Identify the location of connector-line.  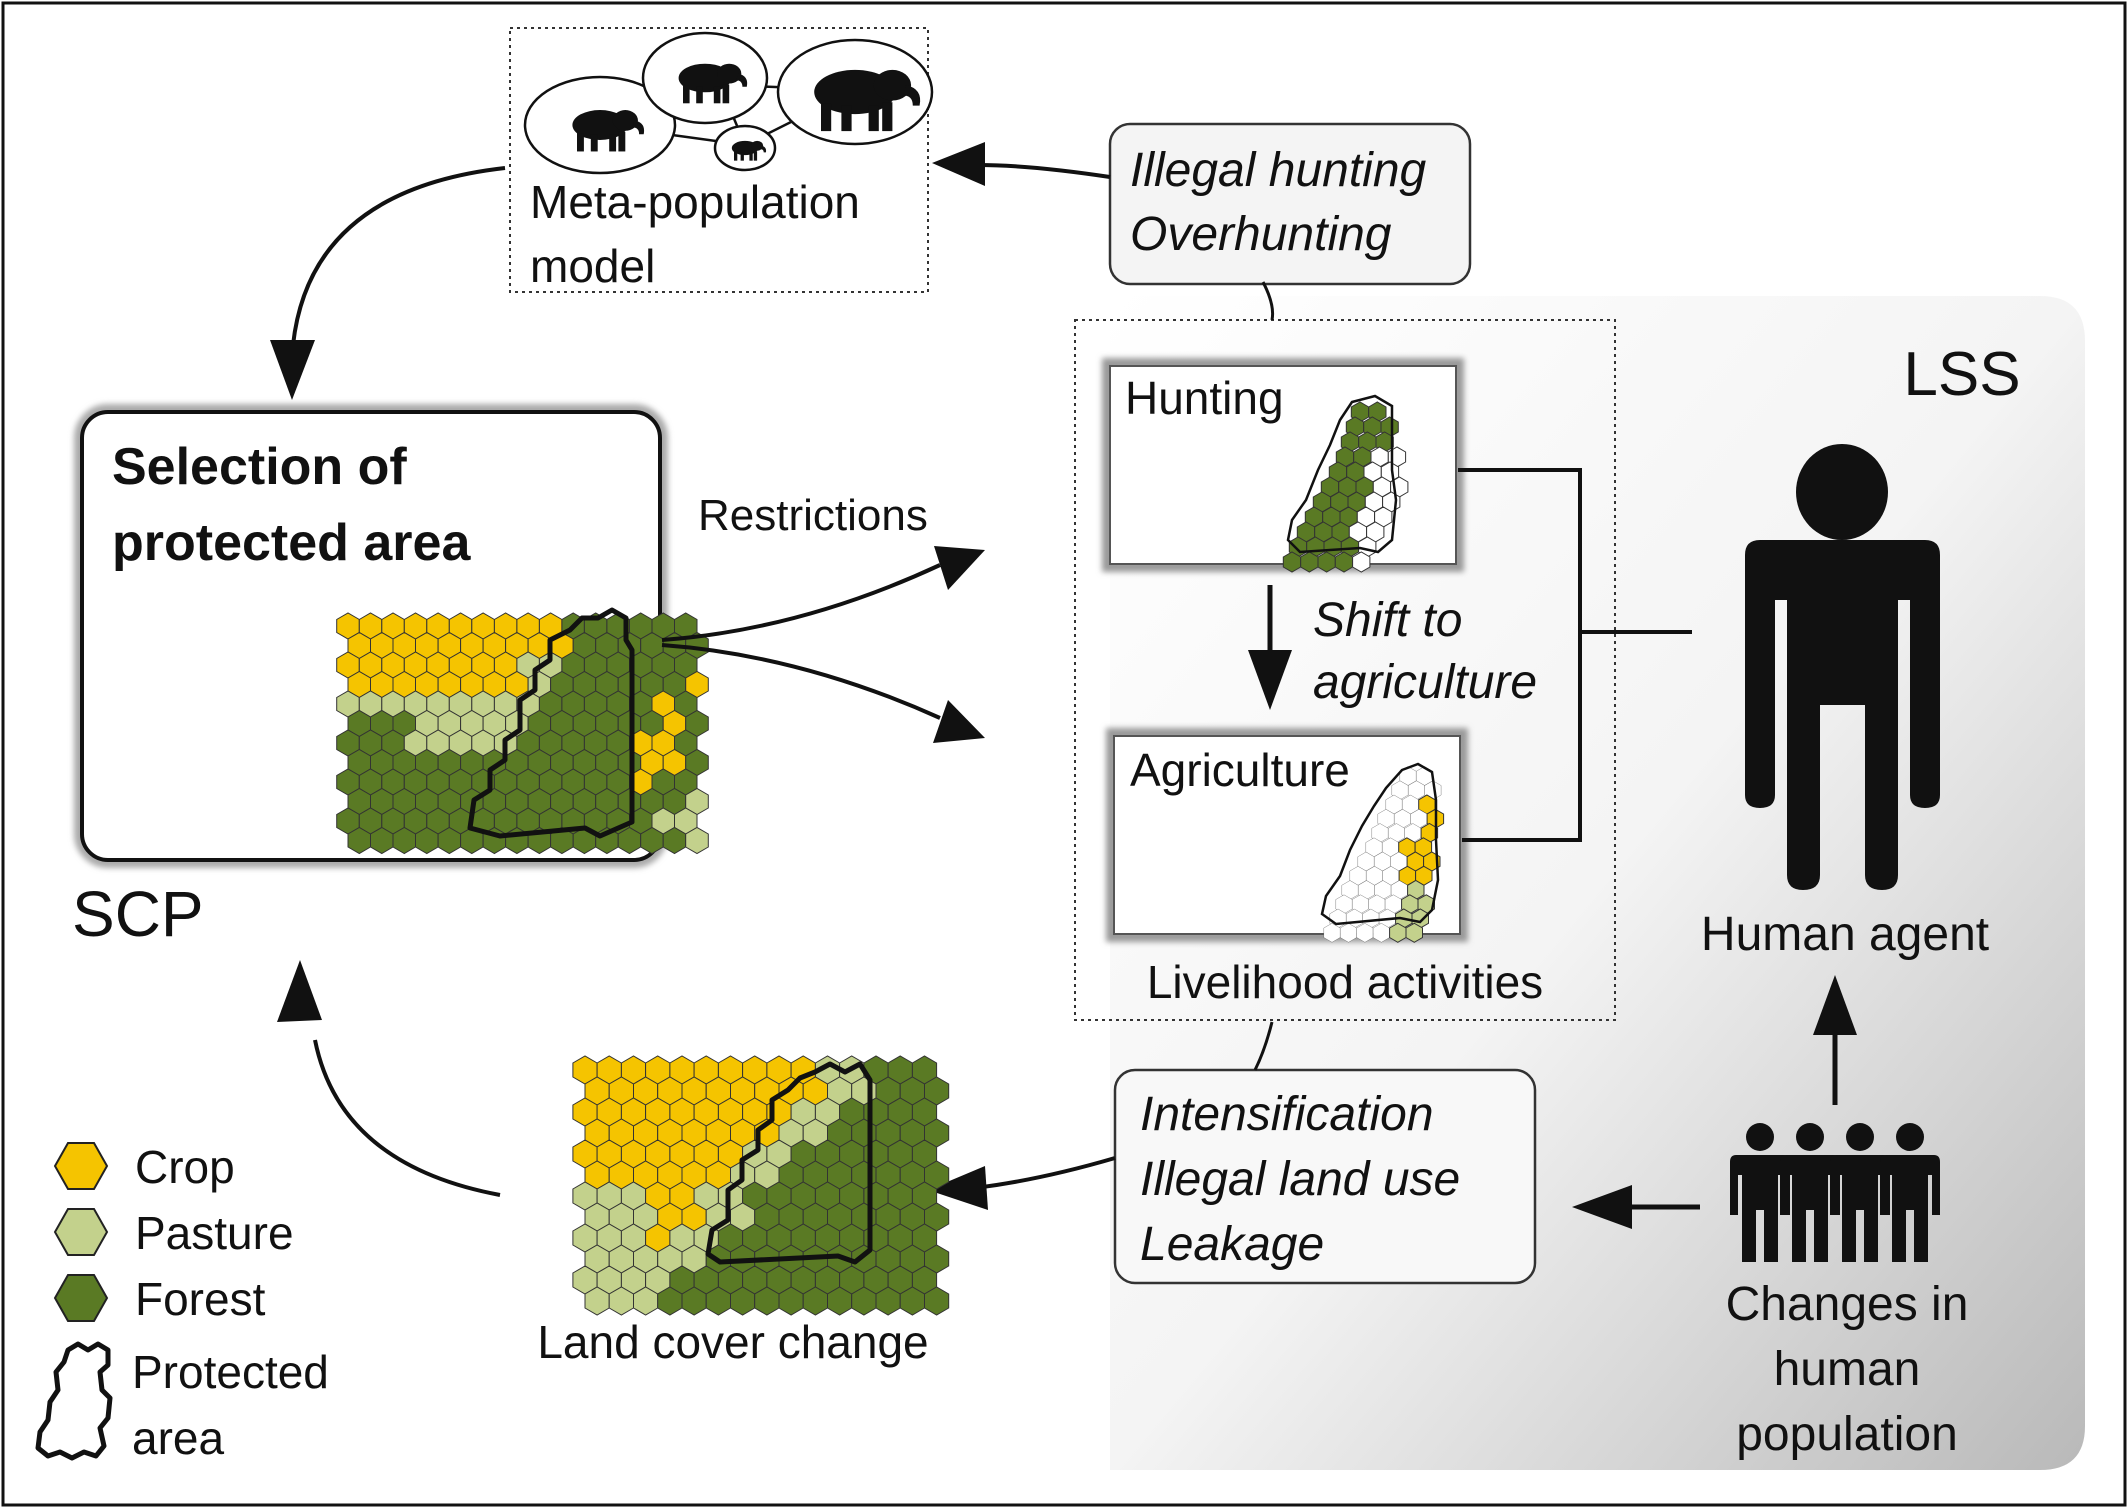
(1520, 655).